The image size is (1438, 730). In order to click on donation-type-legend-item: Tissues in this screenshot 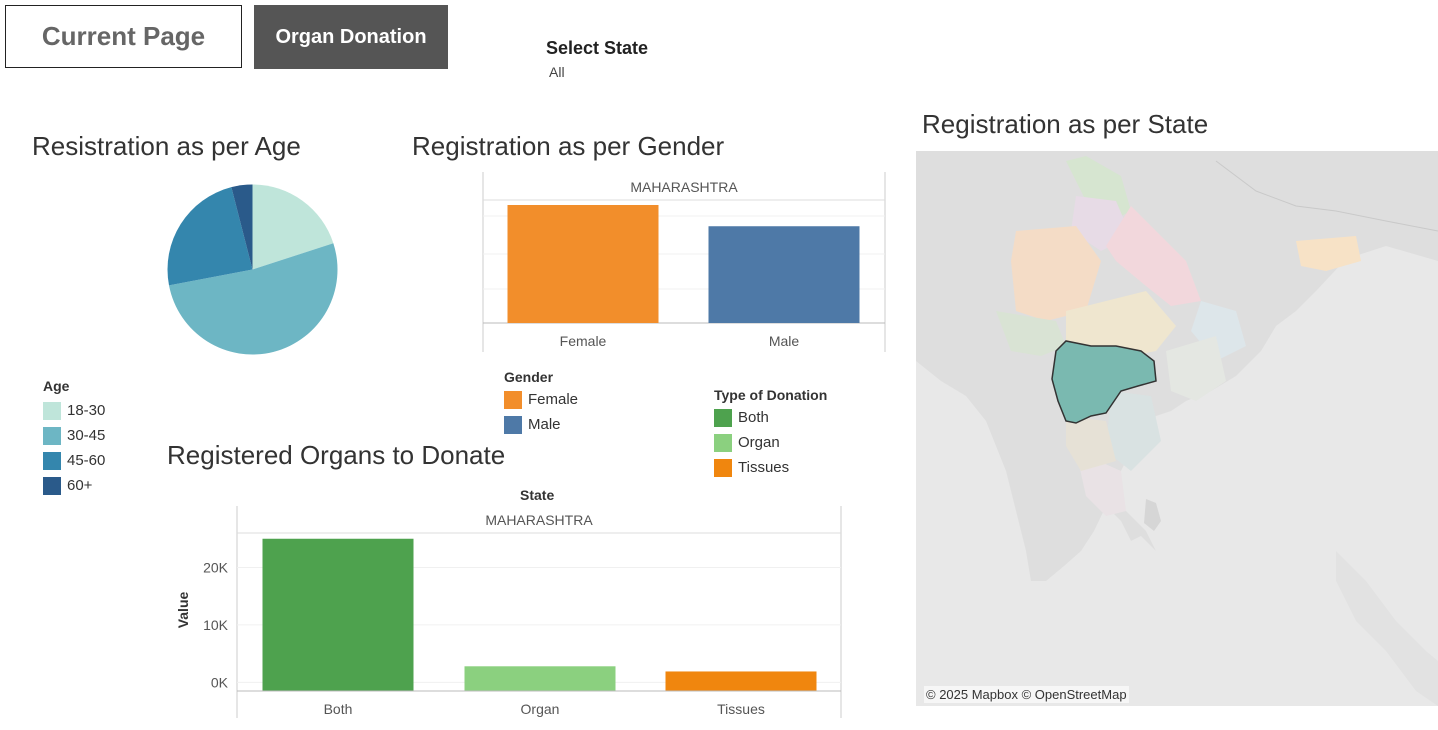, I will do `click(770, 467)`.